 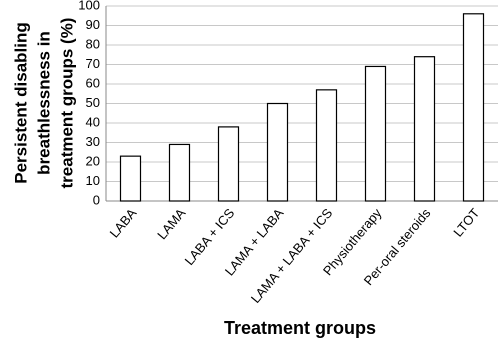 I want to click on y-tick-label: 10, so click(x=93, y=180).